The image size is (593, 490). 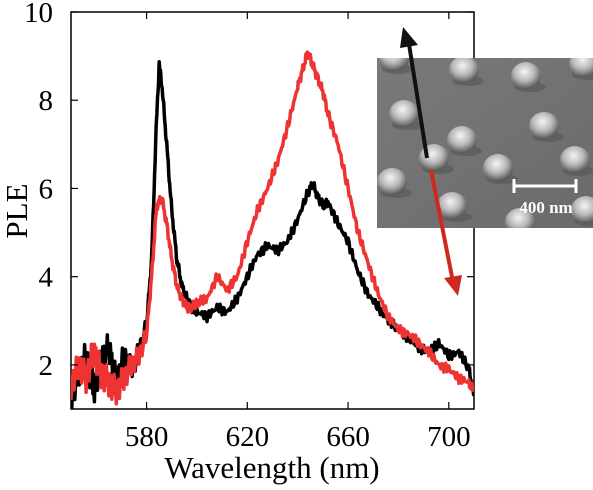 What do you see at coordinates (431, 161) in the screenshot?
I see `polarization-arrows` at bounding box center [431, 161].